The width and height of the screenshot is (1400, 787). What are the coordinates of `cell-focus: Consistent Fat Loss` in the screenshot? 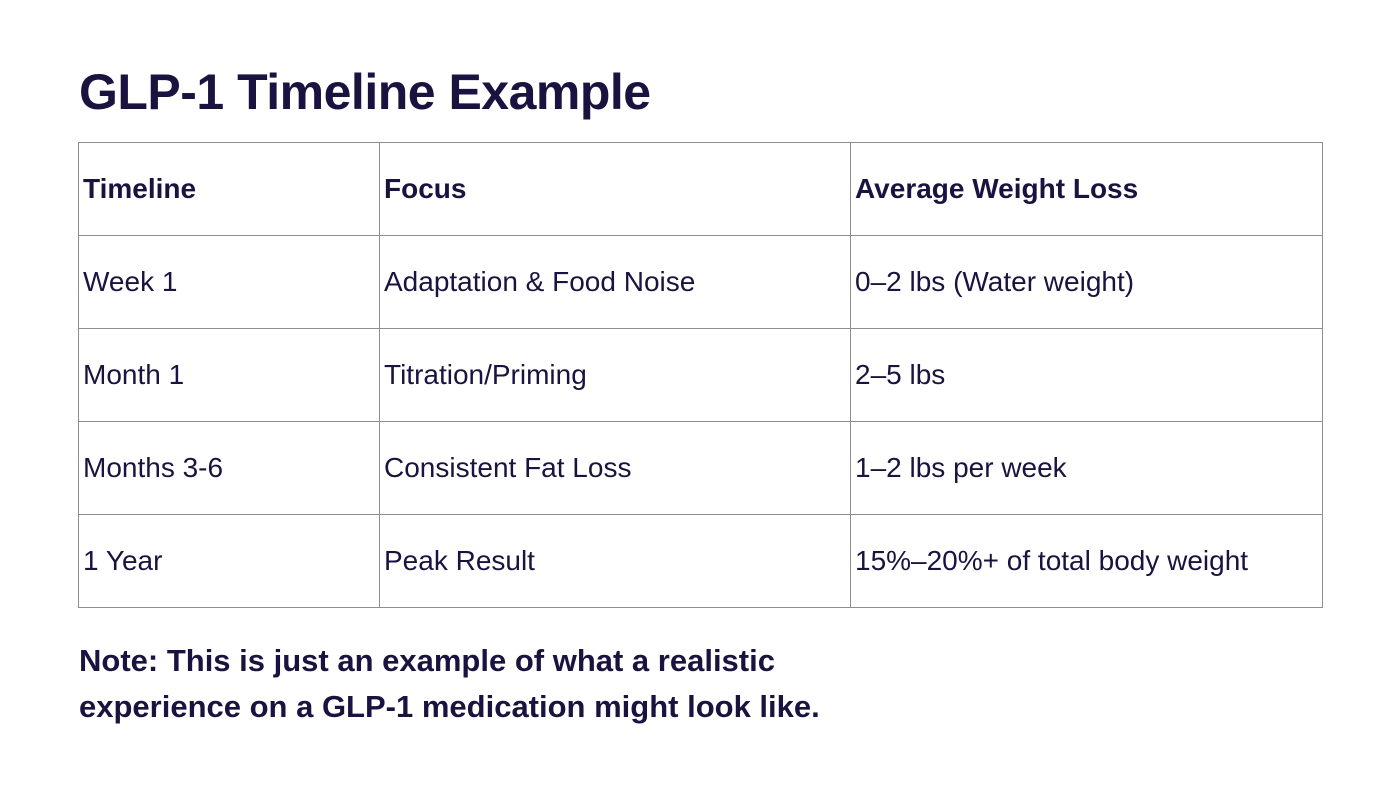 It's located at (615, 468).